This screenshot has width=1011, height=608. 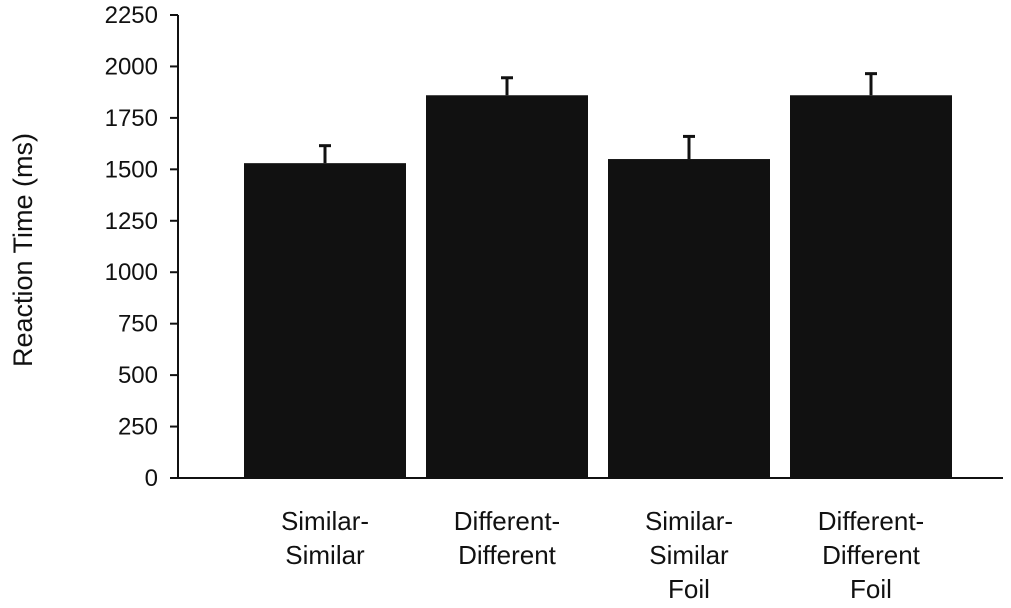 What do you see at coordinates (131, 221) in the screenshot?
I see `y-tick-label: 1250` at bounding box center [131, 221].